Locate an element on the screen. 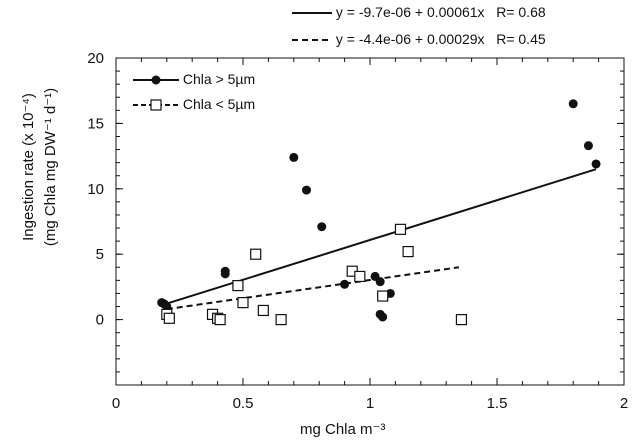 The width and height of the screenshot is (638, 443). fit-equation-2: y = -4.4e-06 + 0.00029x R= 0.45 is located at coordinates (419, 39).